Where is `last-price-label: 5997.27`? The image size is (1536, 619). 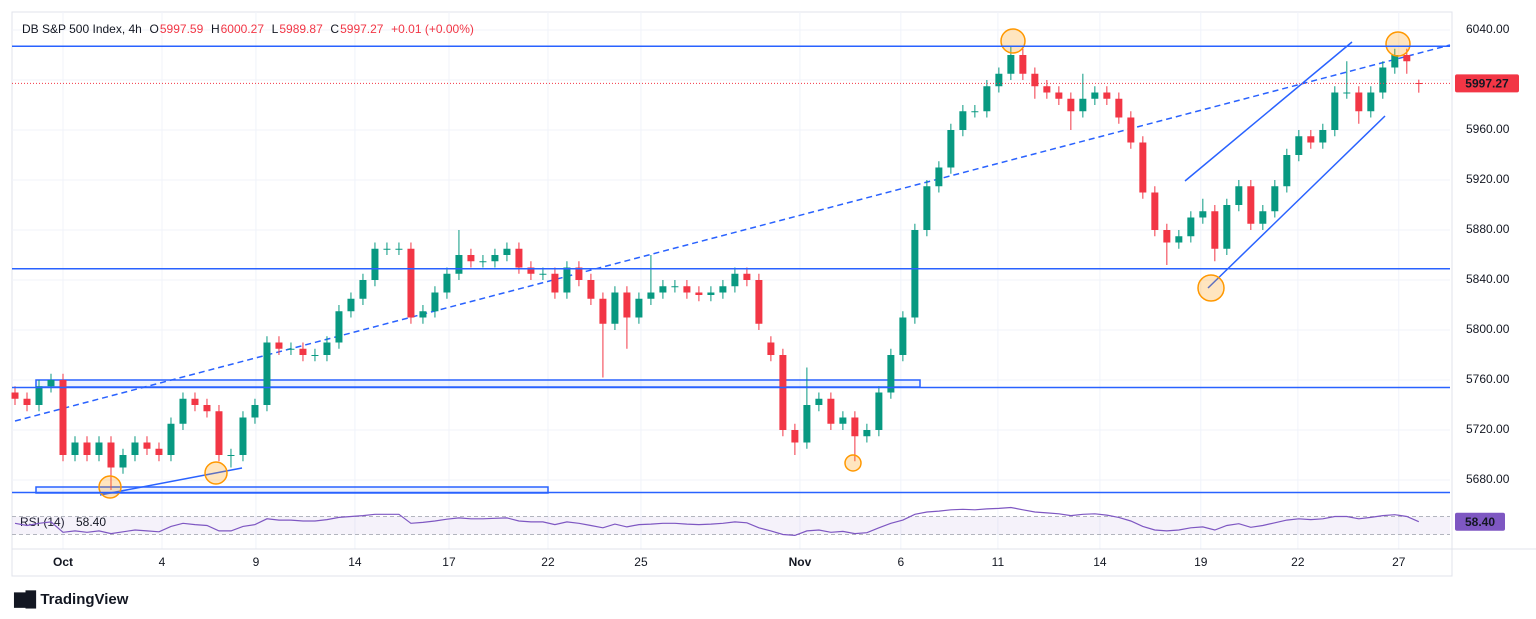 last-price-label: 5997.27 is located at coordinates (1487, 84).